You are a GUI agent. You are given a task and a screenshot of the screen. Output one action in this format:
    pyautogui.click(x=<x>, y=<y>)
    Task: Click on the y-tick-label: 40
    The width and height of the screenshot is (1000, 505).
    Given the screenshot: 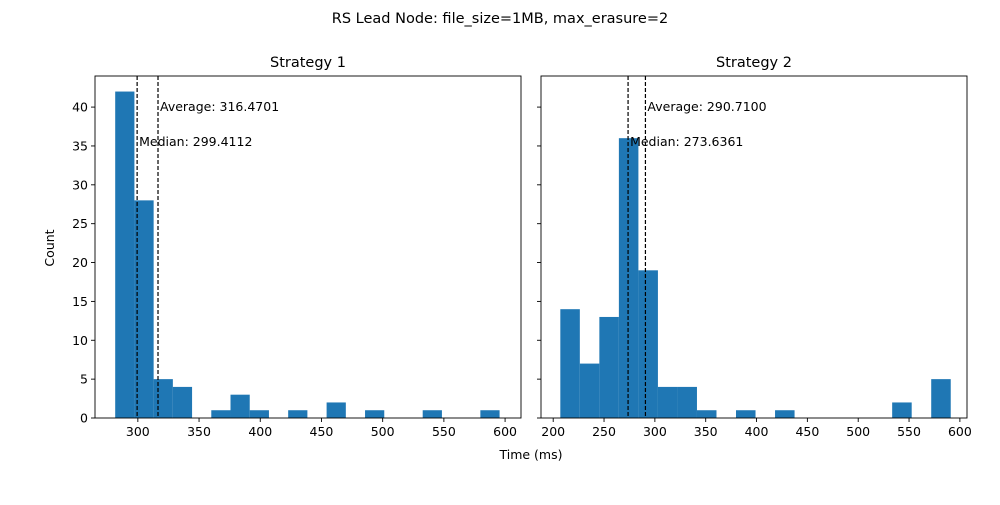 What is the action you would take?
    pyautogui.click(x=80, y=107)
    